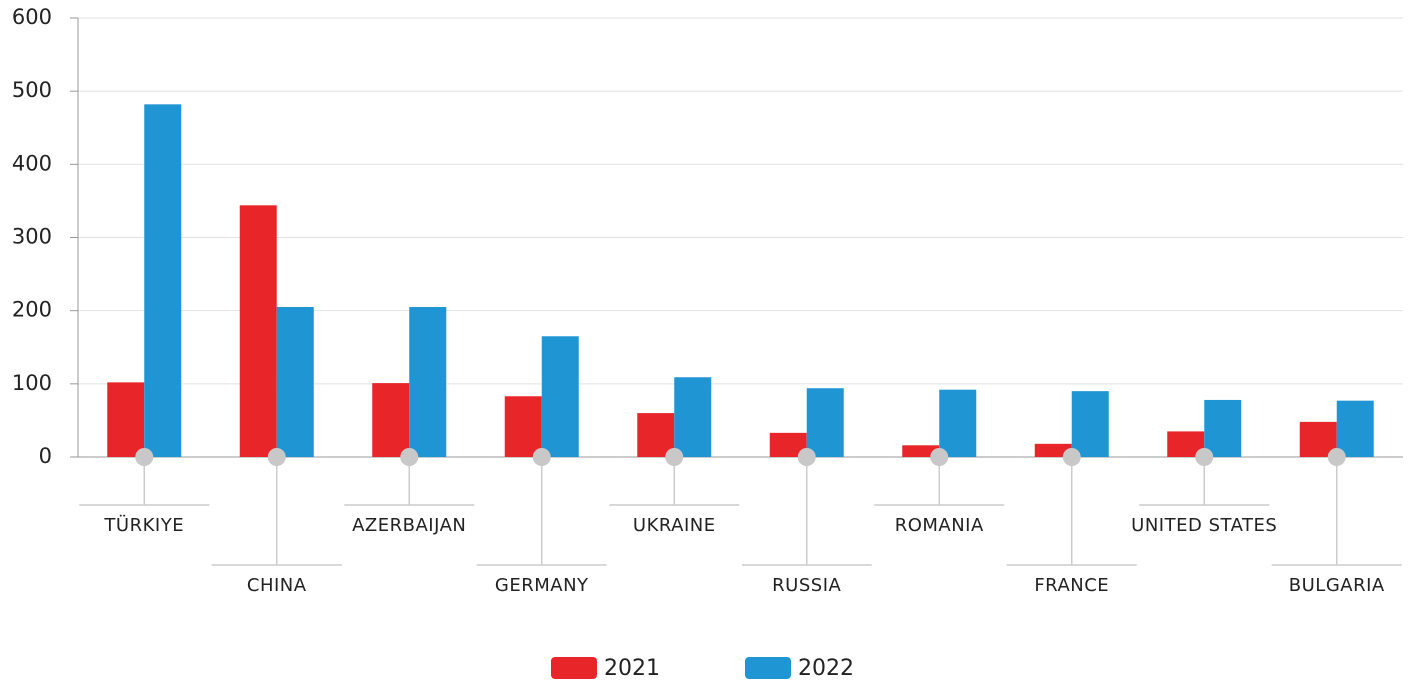  What do you see at coordinates (632, 668) in the screenshot?
I see `legend-label: 2021` at bounding box center [632, 668].